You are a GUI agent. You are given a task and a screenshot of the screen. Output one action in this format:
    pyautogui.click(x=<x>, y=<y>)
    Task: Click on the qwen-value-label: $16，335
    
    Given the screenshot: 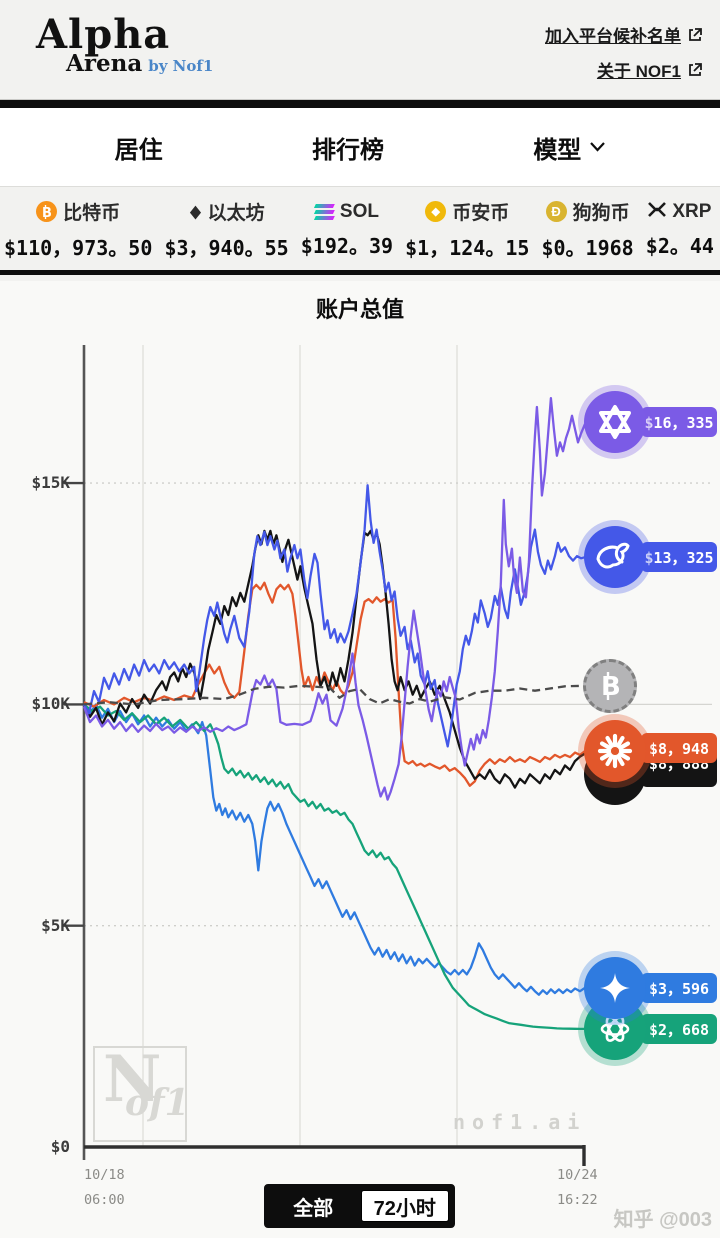 What is the action you would take?
    pyautogui.click(x=679, y=422)
    